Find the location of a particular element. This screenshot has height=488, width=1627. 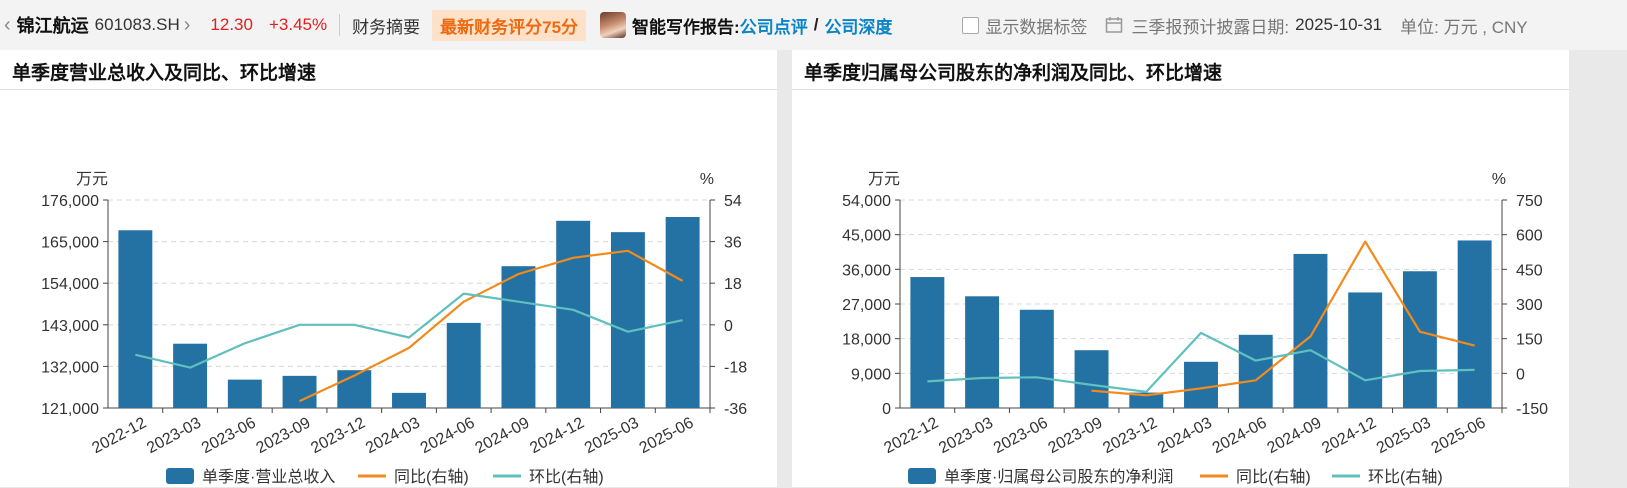

right-tick-label: 300 is located at coordinates (1529, 305).